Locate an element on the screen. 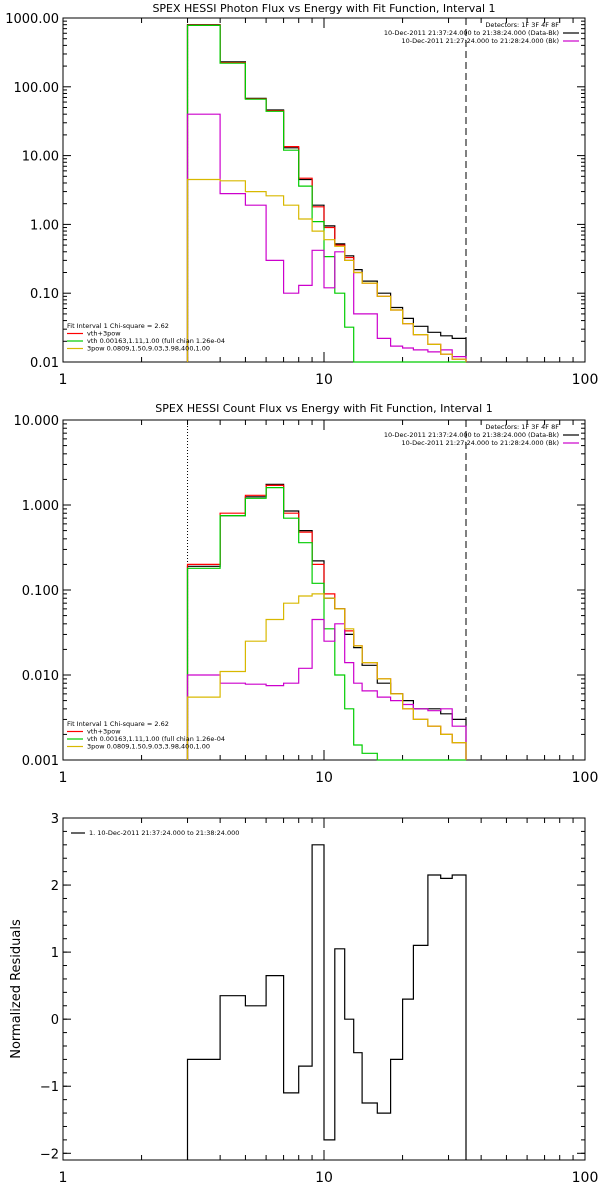 The image size is (600, 1200). y-tick-label: 2 is located at coordinates (55, 886).